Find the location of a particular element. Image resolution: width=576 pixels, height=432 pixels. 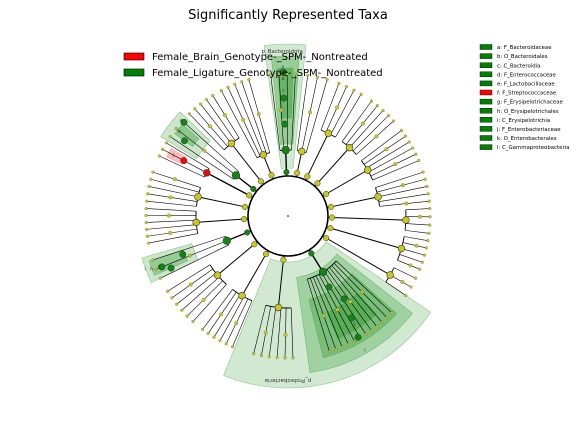

biomarker-letter: k is located at coordinates (358, 338).